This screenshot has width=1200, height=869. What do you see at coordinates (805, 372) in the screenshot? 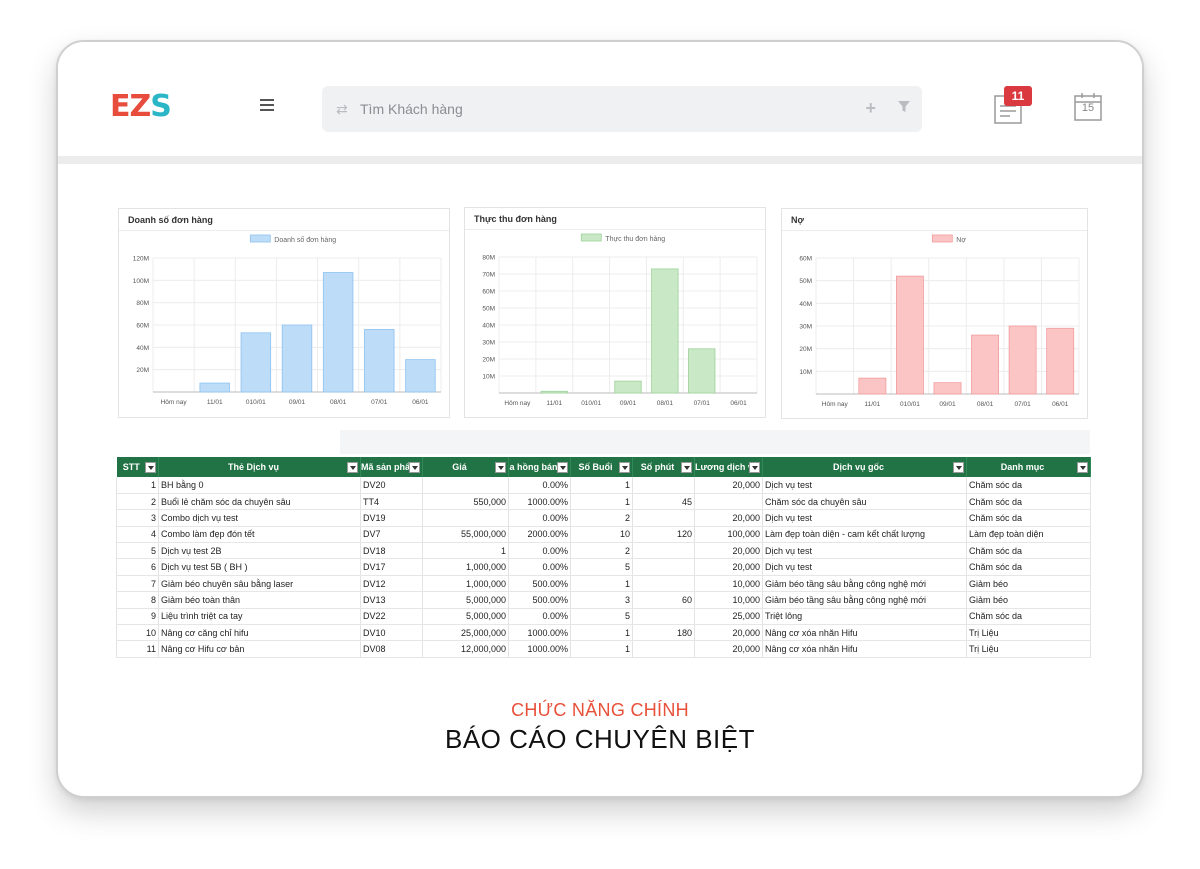
I see `y-tick-label: 10M` at bounding box center [805, 372].